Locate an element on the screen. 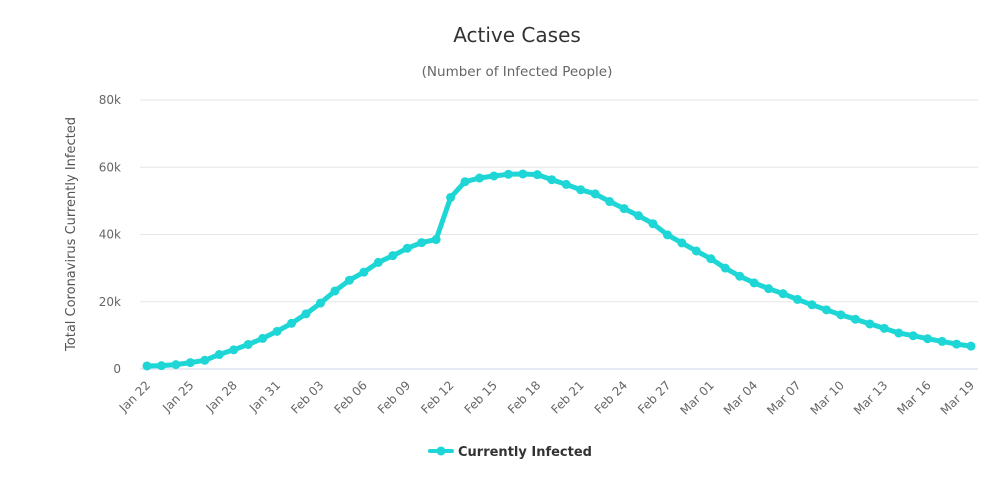  legend-item-currently-infected: Currently Infected is located at coordinates (525, 452).